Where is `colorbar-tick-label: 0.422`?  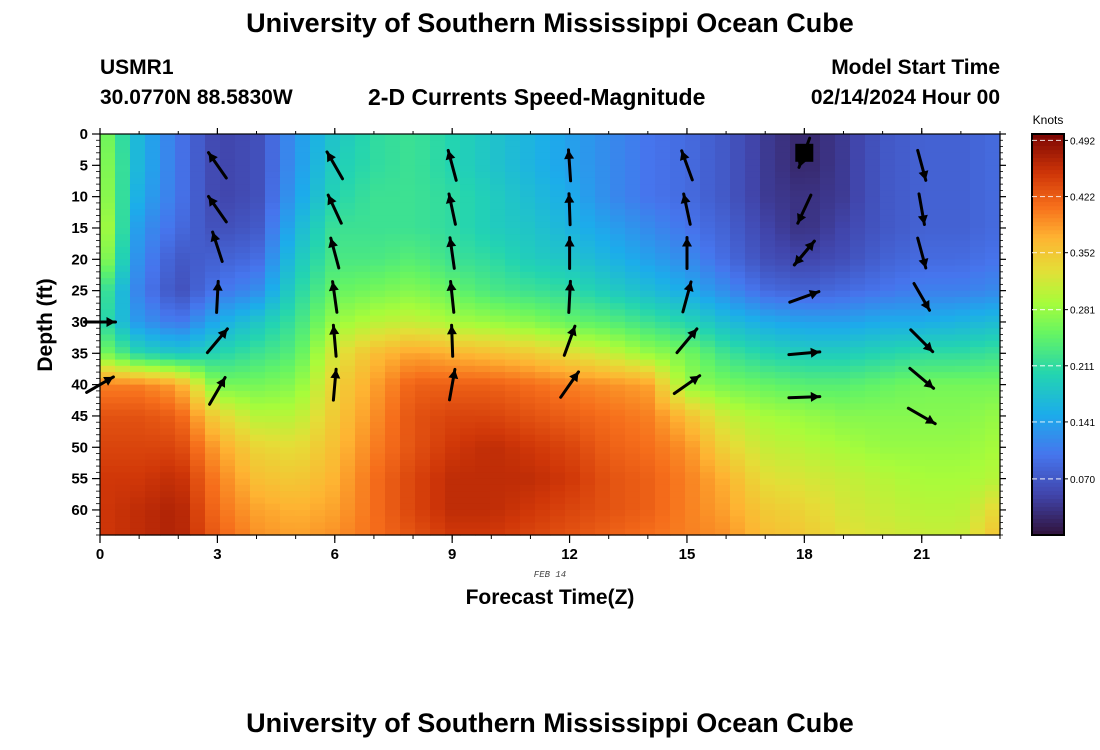 colorbar-tick-label: 0.422 is located at coordinates (1082, 198).